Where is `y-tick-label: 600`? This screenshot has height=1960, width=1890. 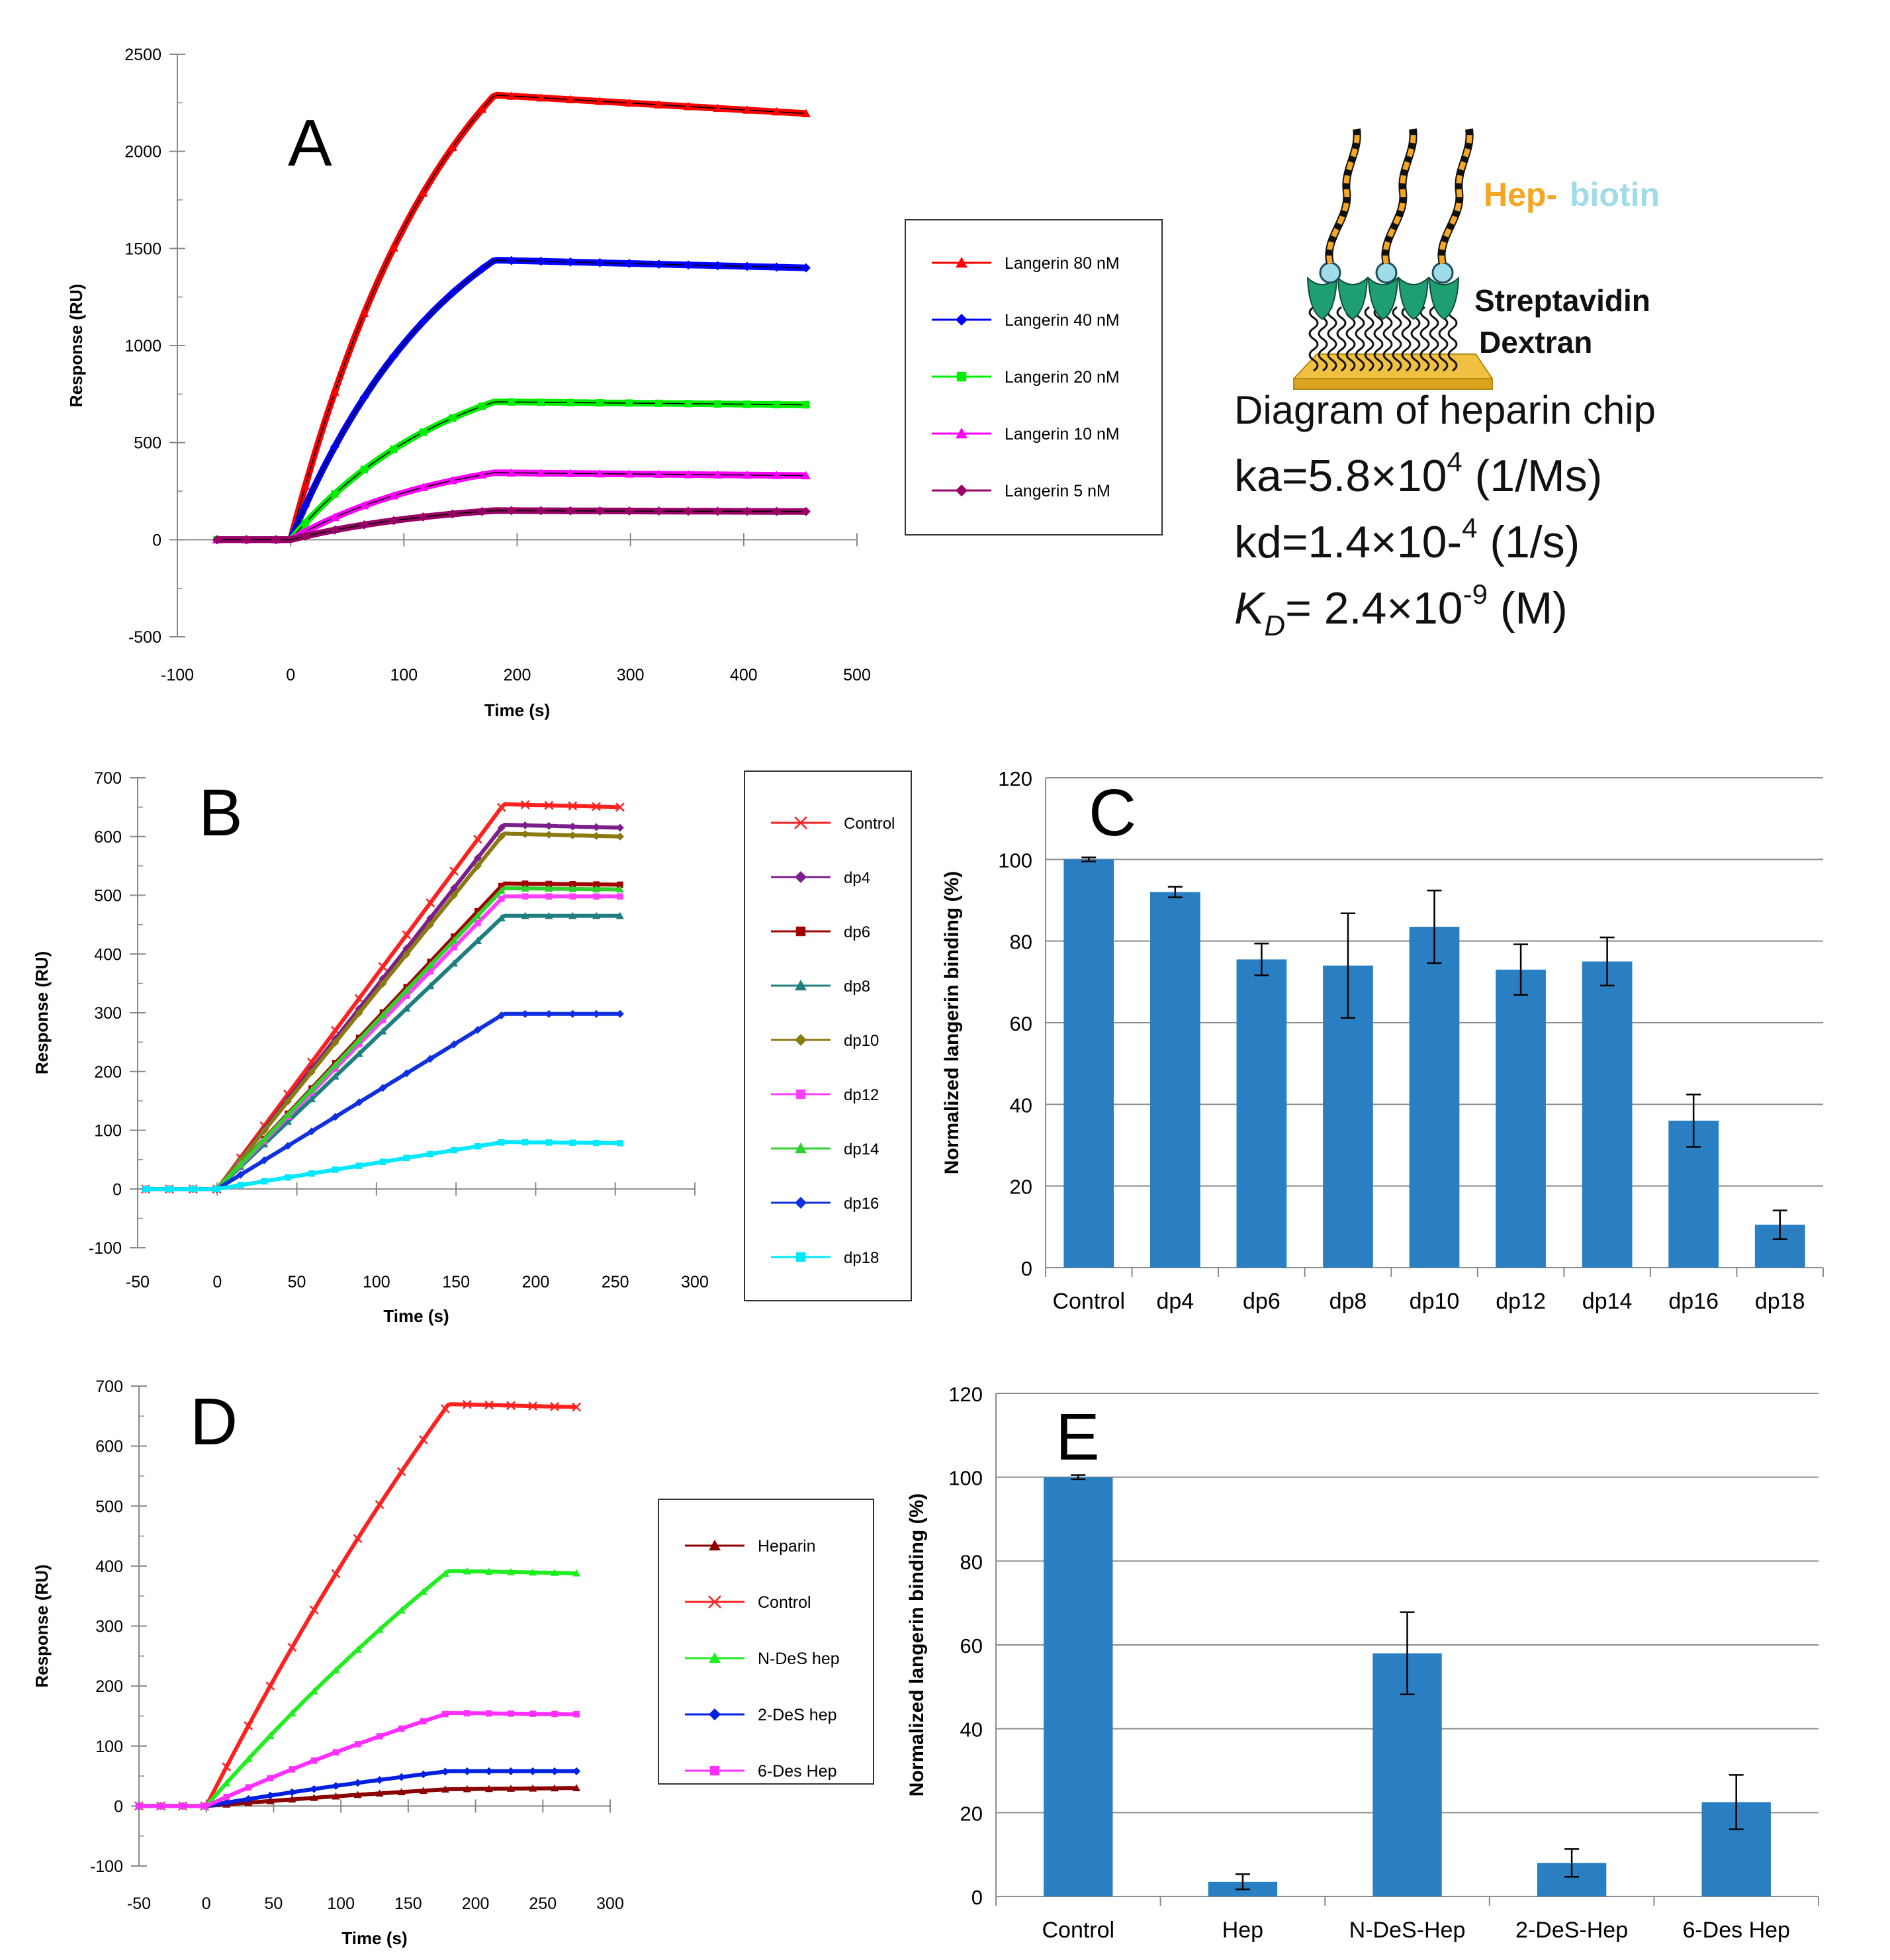 y-tick-label: 600 is located at coordinates (109, 1447).